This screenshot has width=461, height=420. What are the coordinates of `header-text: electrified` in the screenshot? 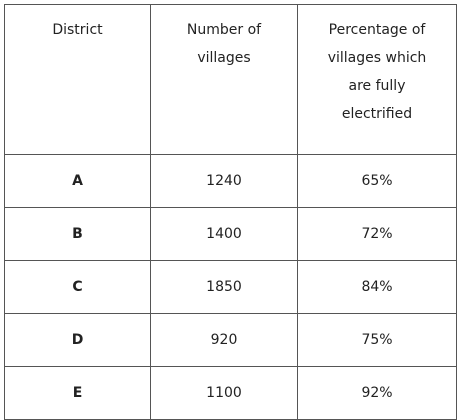 It's located at (377, 114).